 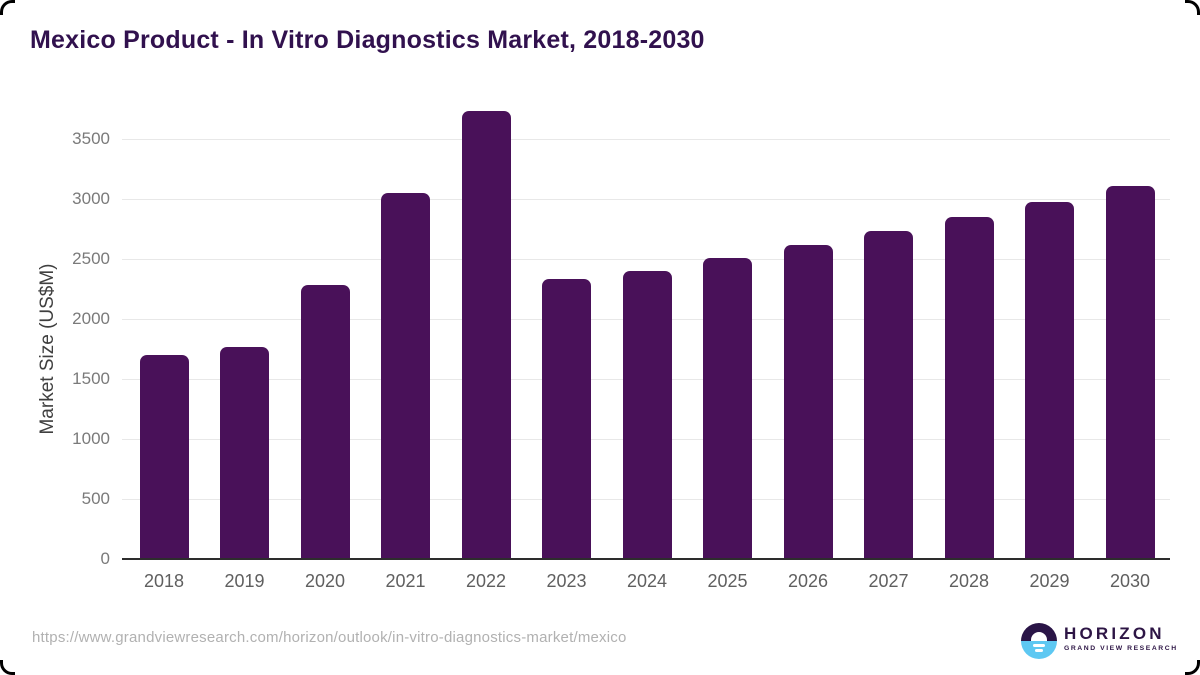 What do you see at coordinates (727, 581) in the screenshot?
I see `x-tick-label-2025: 2025` at bounding box center [727, 581].